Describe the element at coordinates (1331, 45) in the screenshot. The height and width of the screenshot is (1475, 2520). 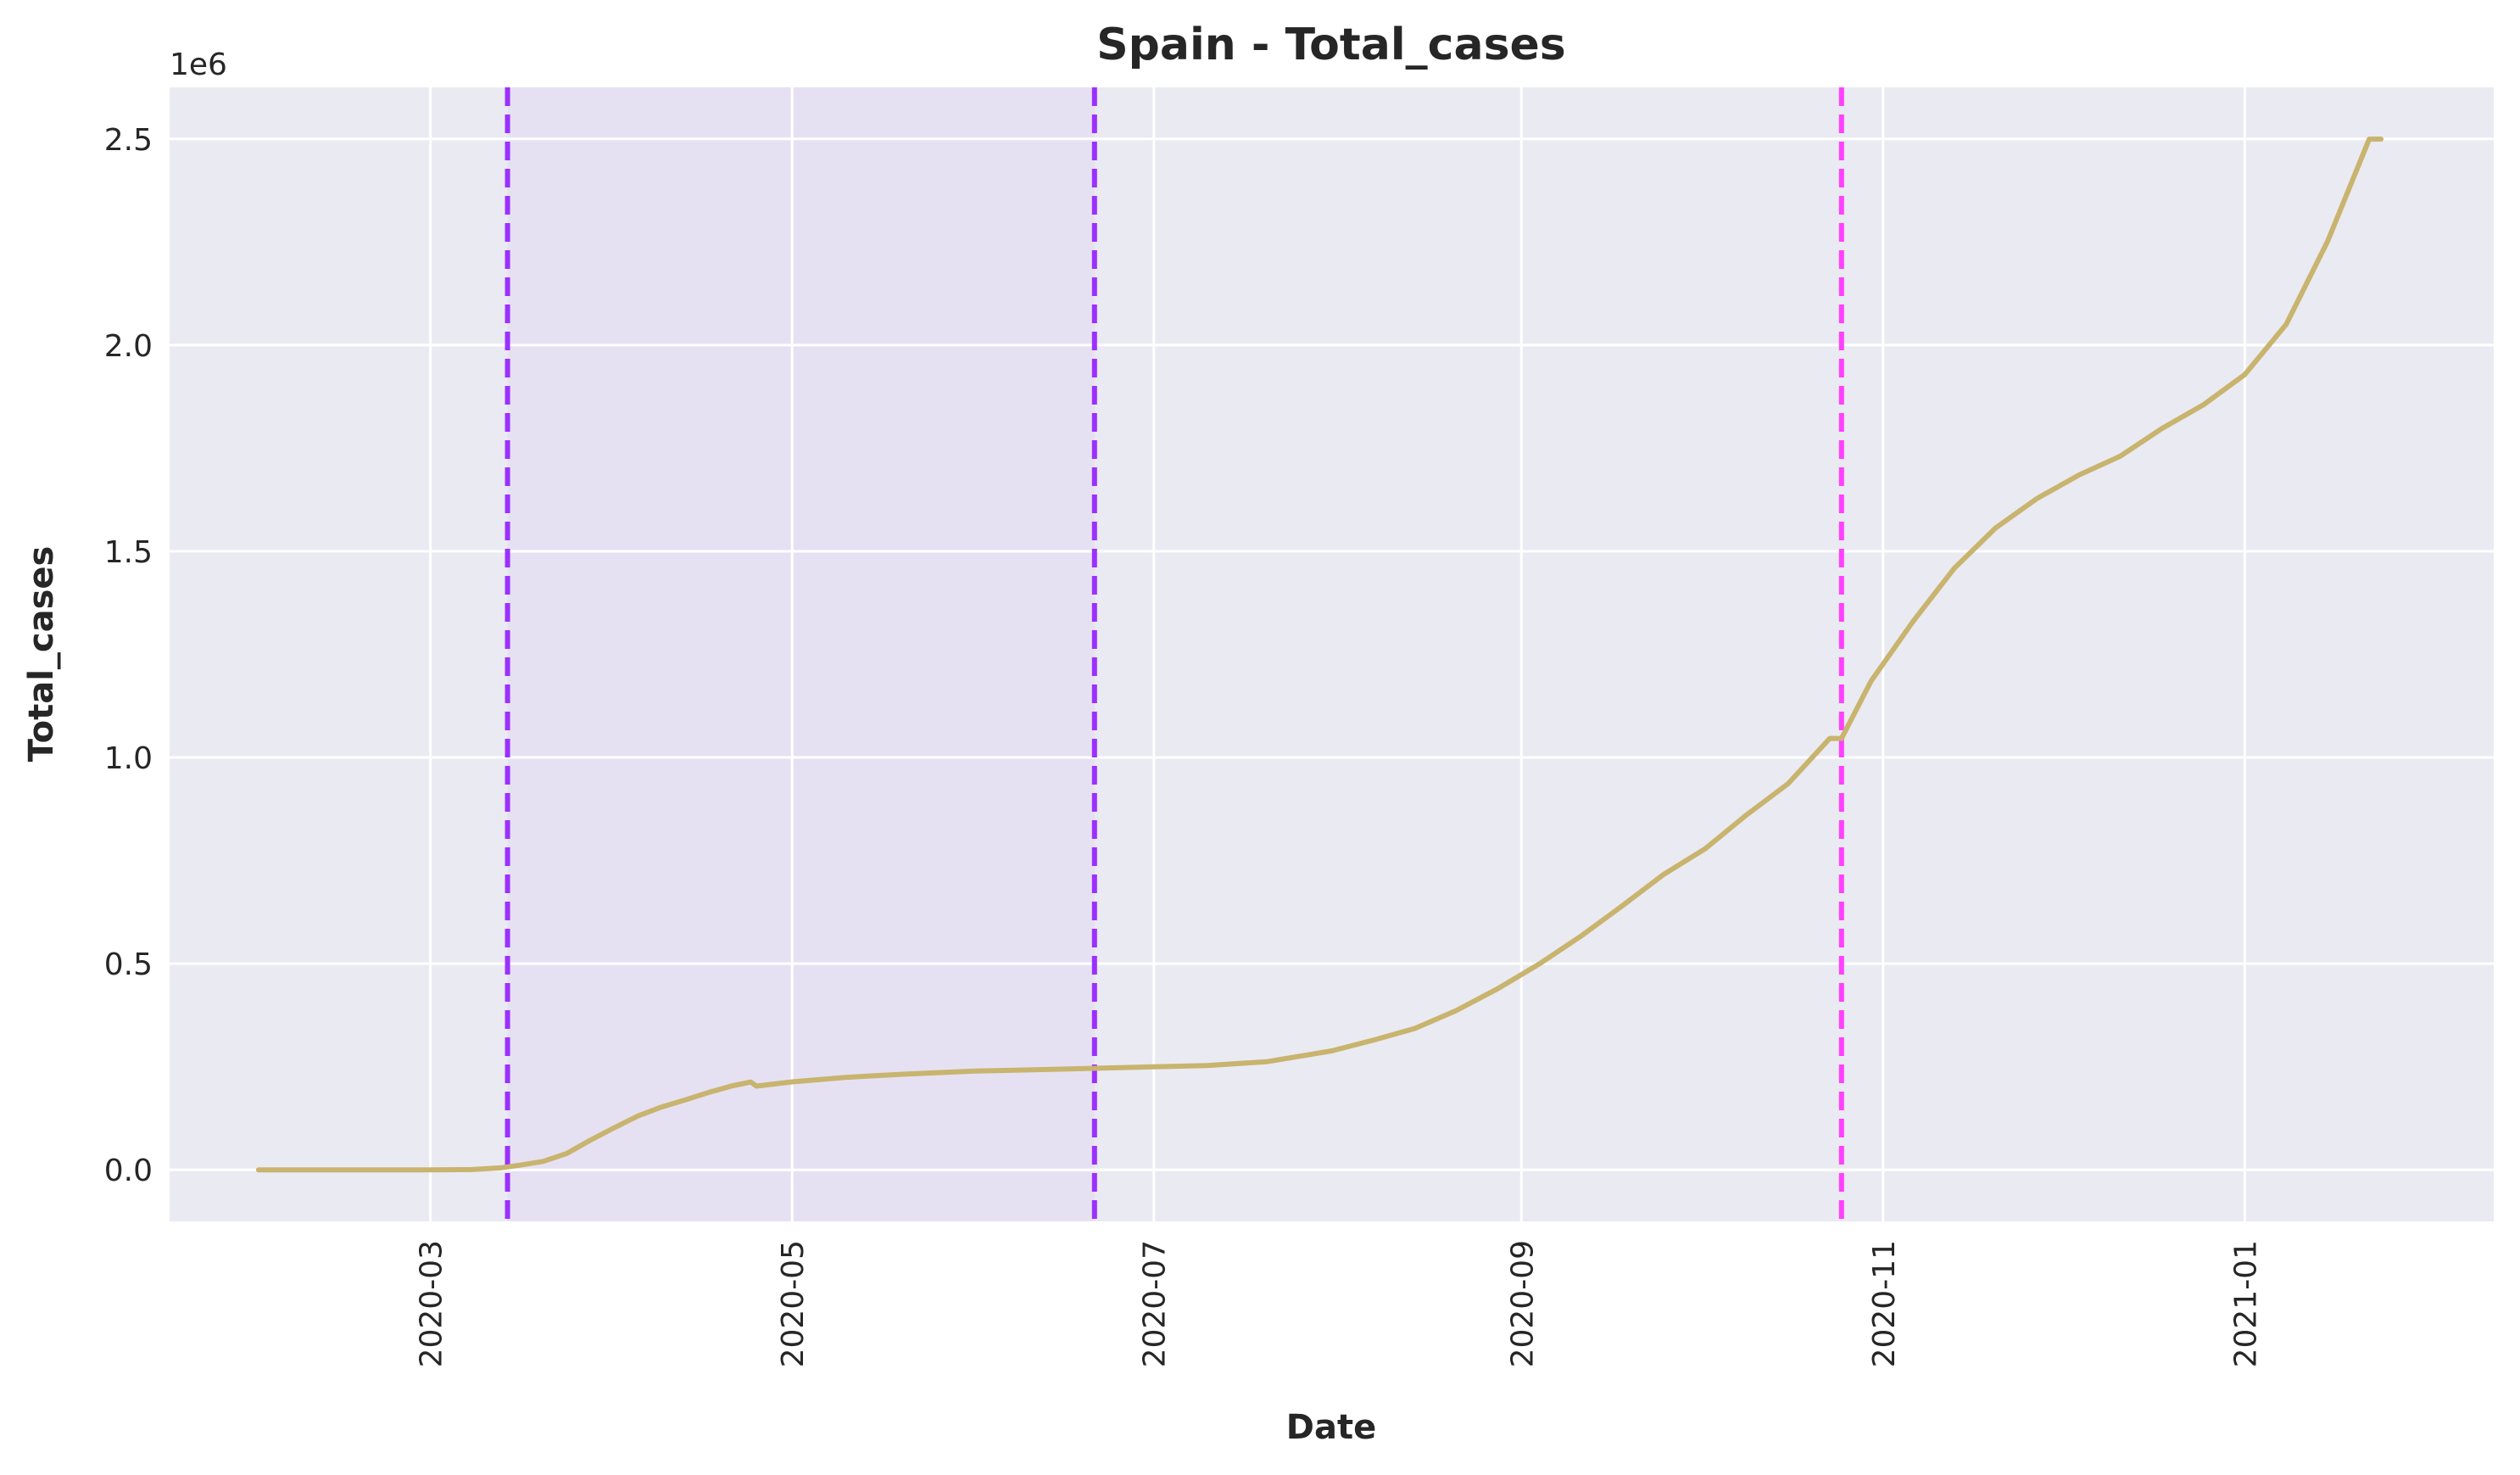
I see `chart-title: Spain - Total_cases` at that location.